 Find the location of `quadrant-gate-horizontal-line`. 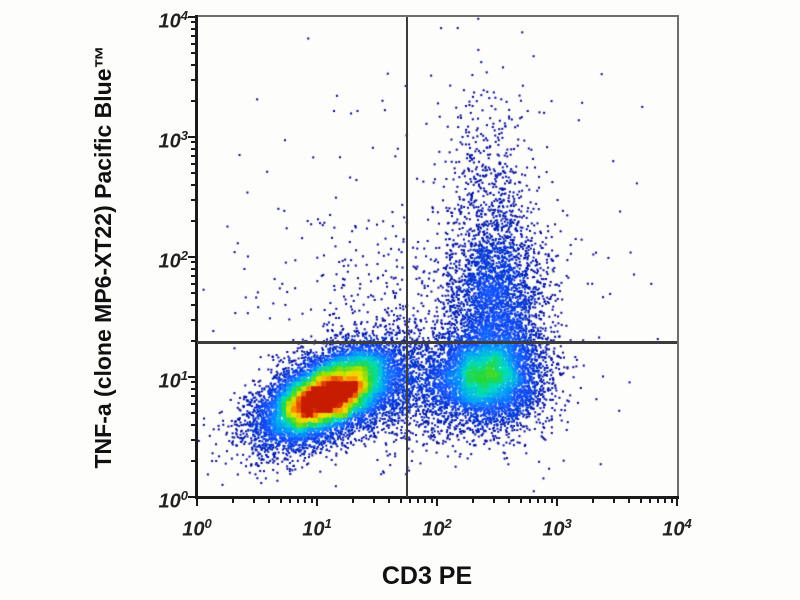

quadrant-gate-horizontal-line is located at coordinates (437, 342).